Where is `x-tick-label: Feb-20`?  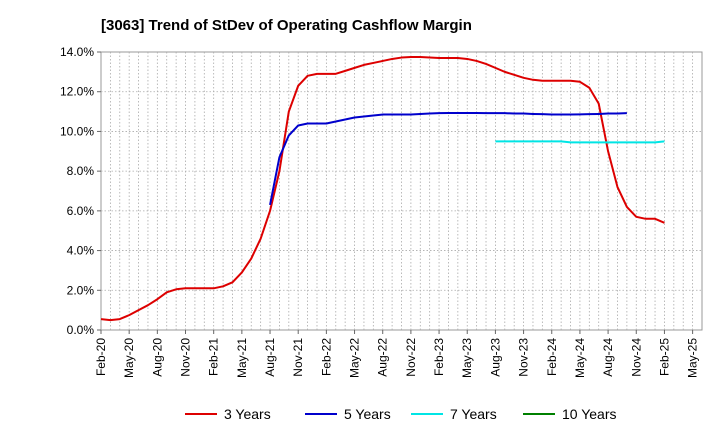 x-tick-label: Feb-20 is located at coordinates (101, 357).